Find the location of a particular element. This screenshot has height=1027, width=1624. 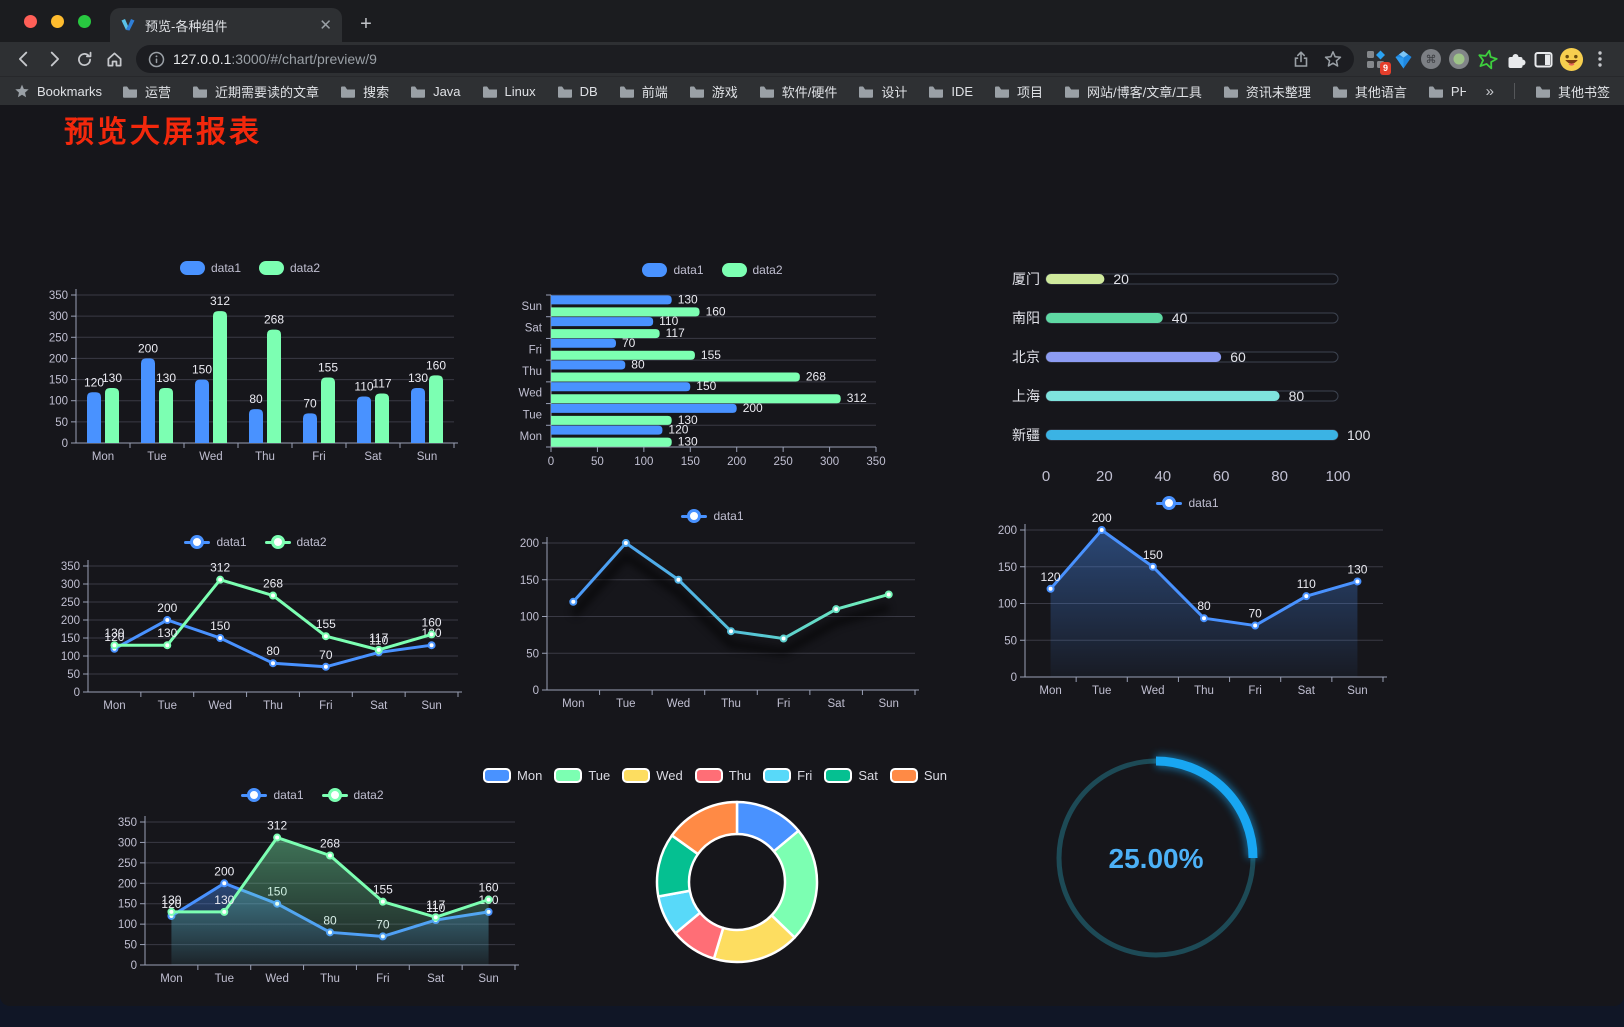

legend-item-Sat: Sat is located at coordinates (851, 775).